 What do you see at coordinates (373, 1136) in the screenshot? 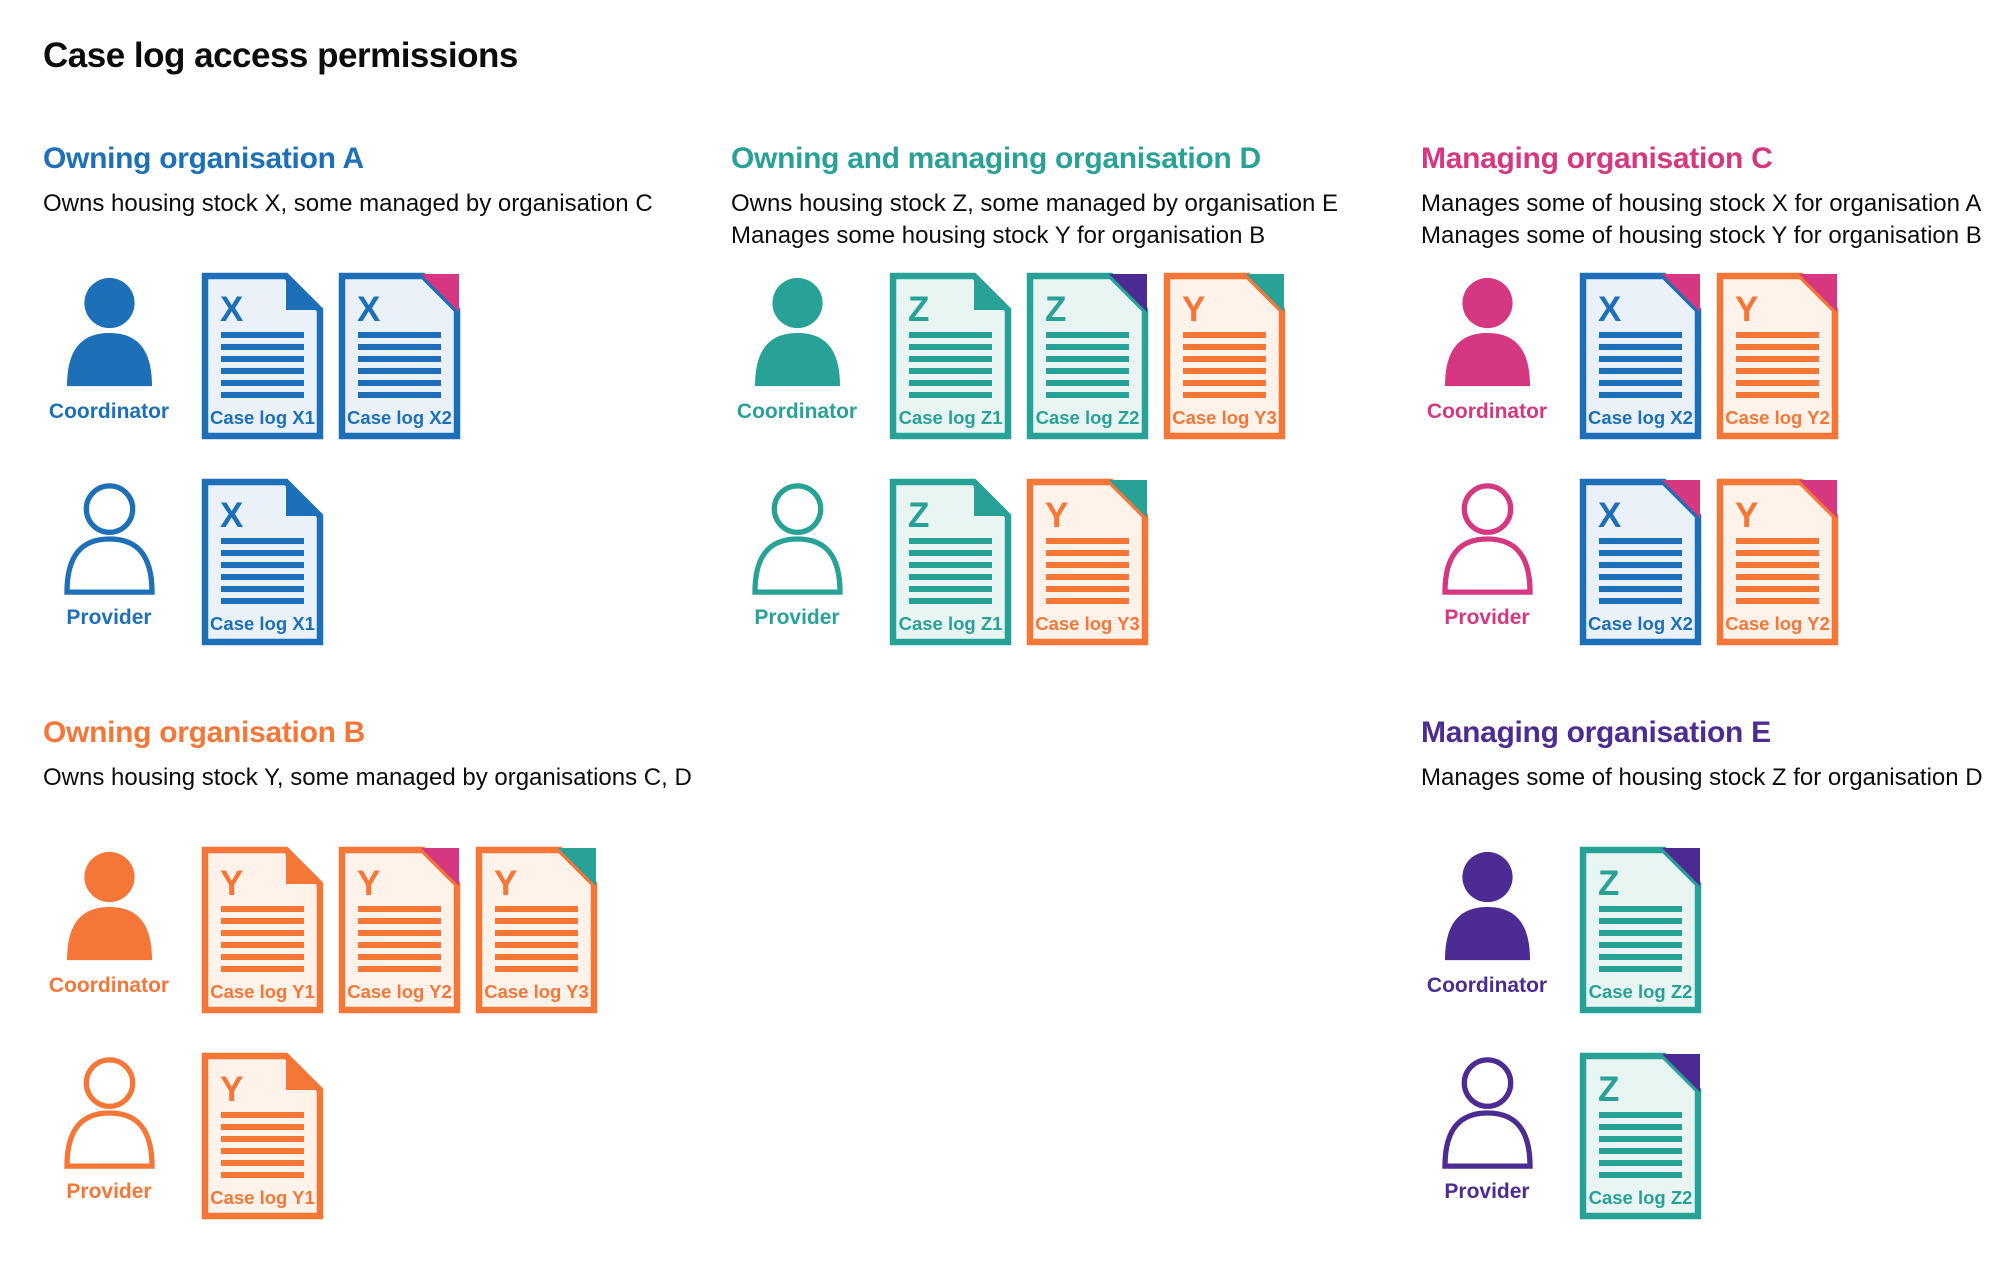
I see `role-row-provider: Provider Y Case log Y1` at bounding box center [373, 1136].